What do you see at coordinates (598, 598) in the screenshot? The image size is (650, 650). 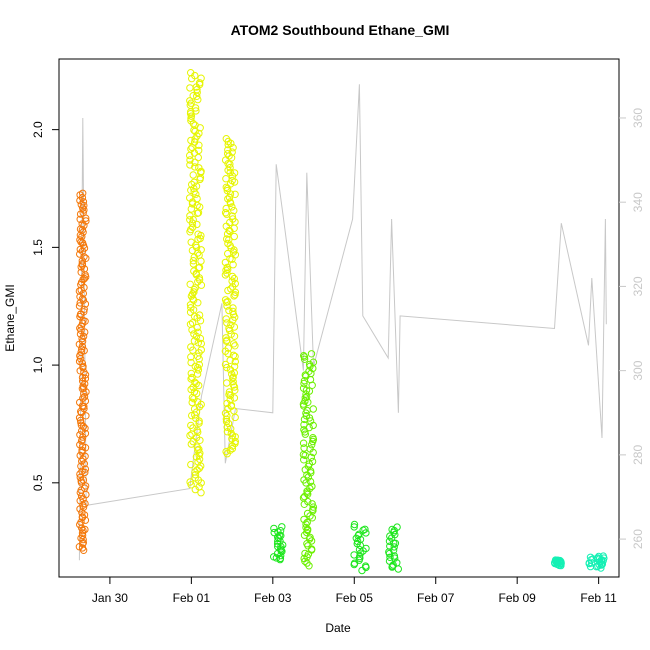 I see `x-tick-label: Feb 11` at bounding box center [598, 598].